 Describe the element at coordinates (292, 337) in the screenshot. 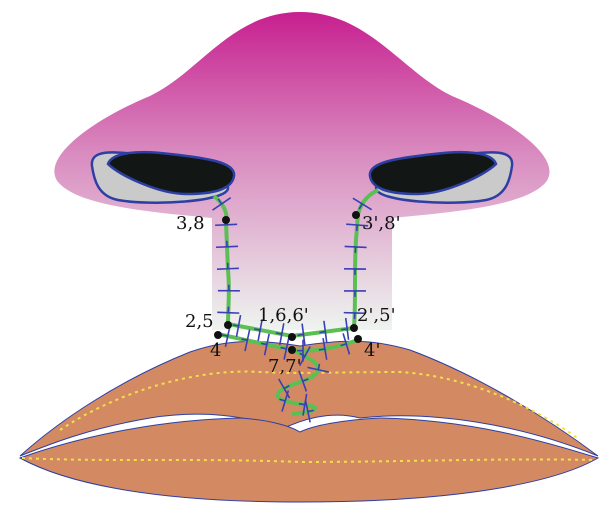

I see `point-1-6-6prime` at that location.